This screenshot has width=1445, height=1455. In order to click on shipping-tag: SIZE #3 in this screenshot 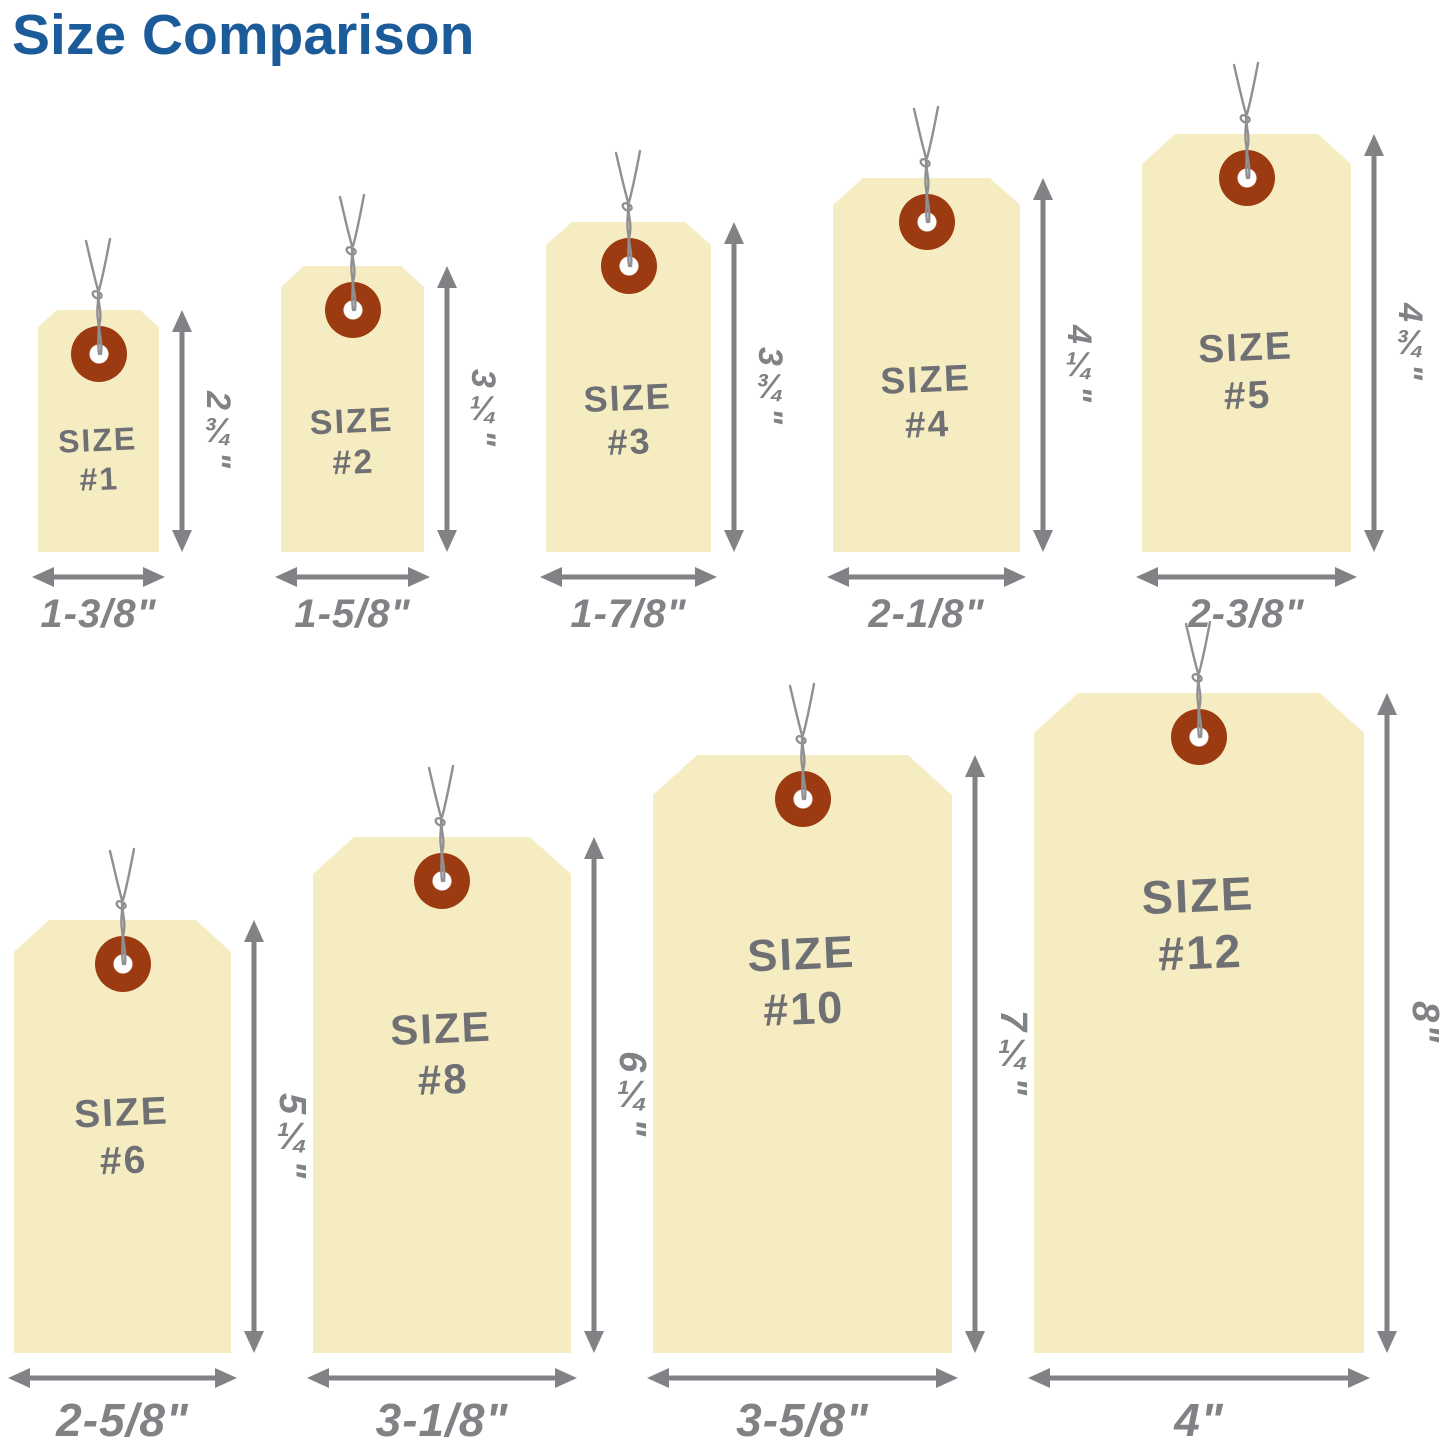, I will do `click(628, 350)`.